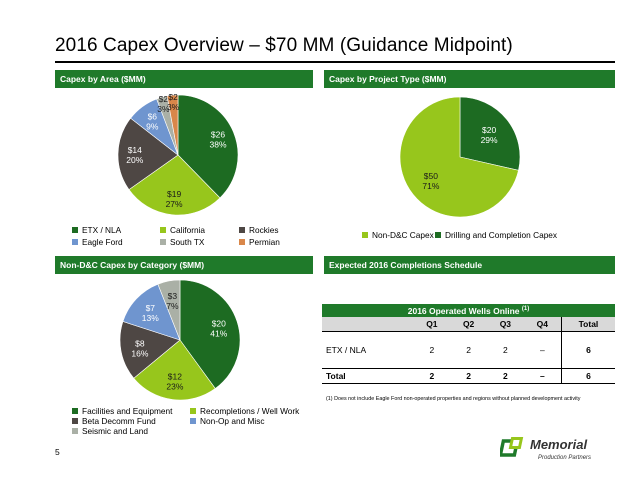 Image resolution: width=640 pixels, height=495 pixels. What do you see at coordinates (558, 444) in the screenshot?
I see `logo-name: Memorial` at bounding box center [558, 444].